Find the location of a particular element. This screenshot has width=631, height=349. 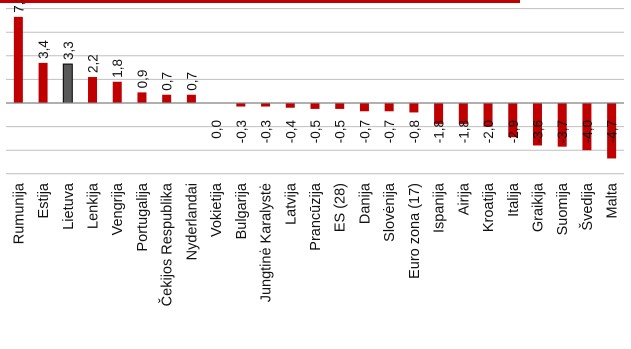

category-label: Prancūzija is located at coordinates (316, 216).